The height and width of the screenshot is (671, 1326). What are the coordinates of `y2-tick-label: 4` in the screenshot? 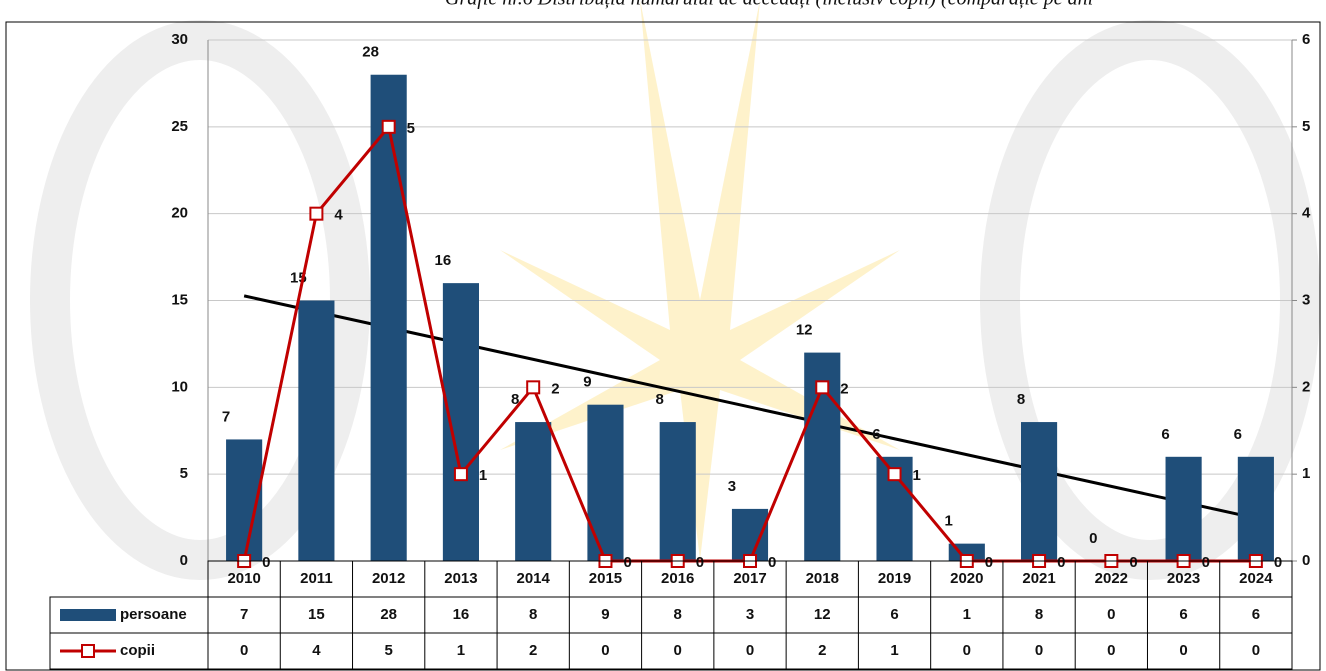 It's located at (1306, 213).